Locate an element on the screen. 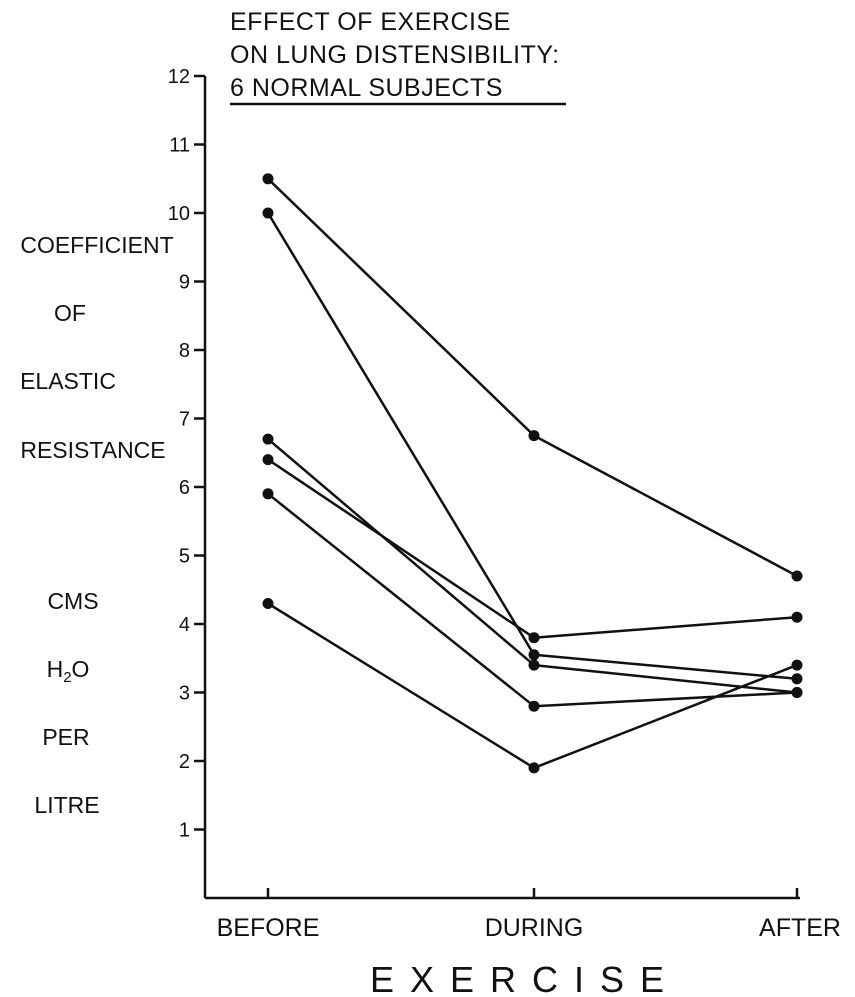 The width and height of the screenshot is (855, 997). y-tick-label: 1 is located at coordinates (184, 831).